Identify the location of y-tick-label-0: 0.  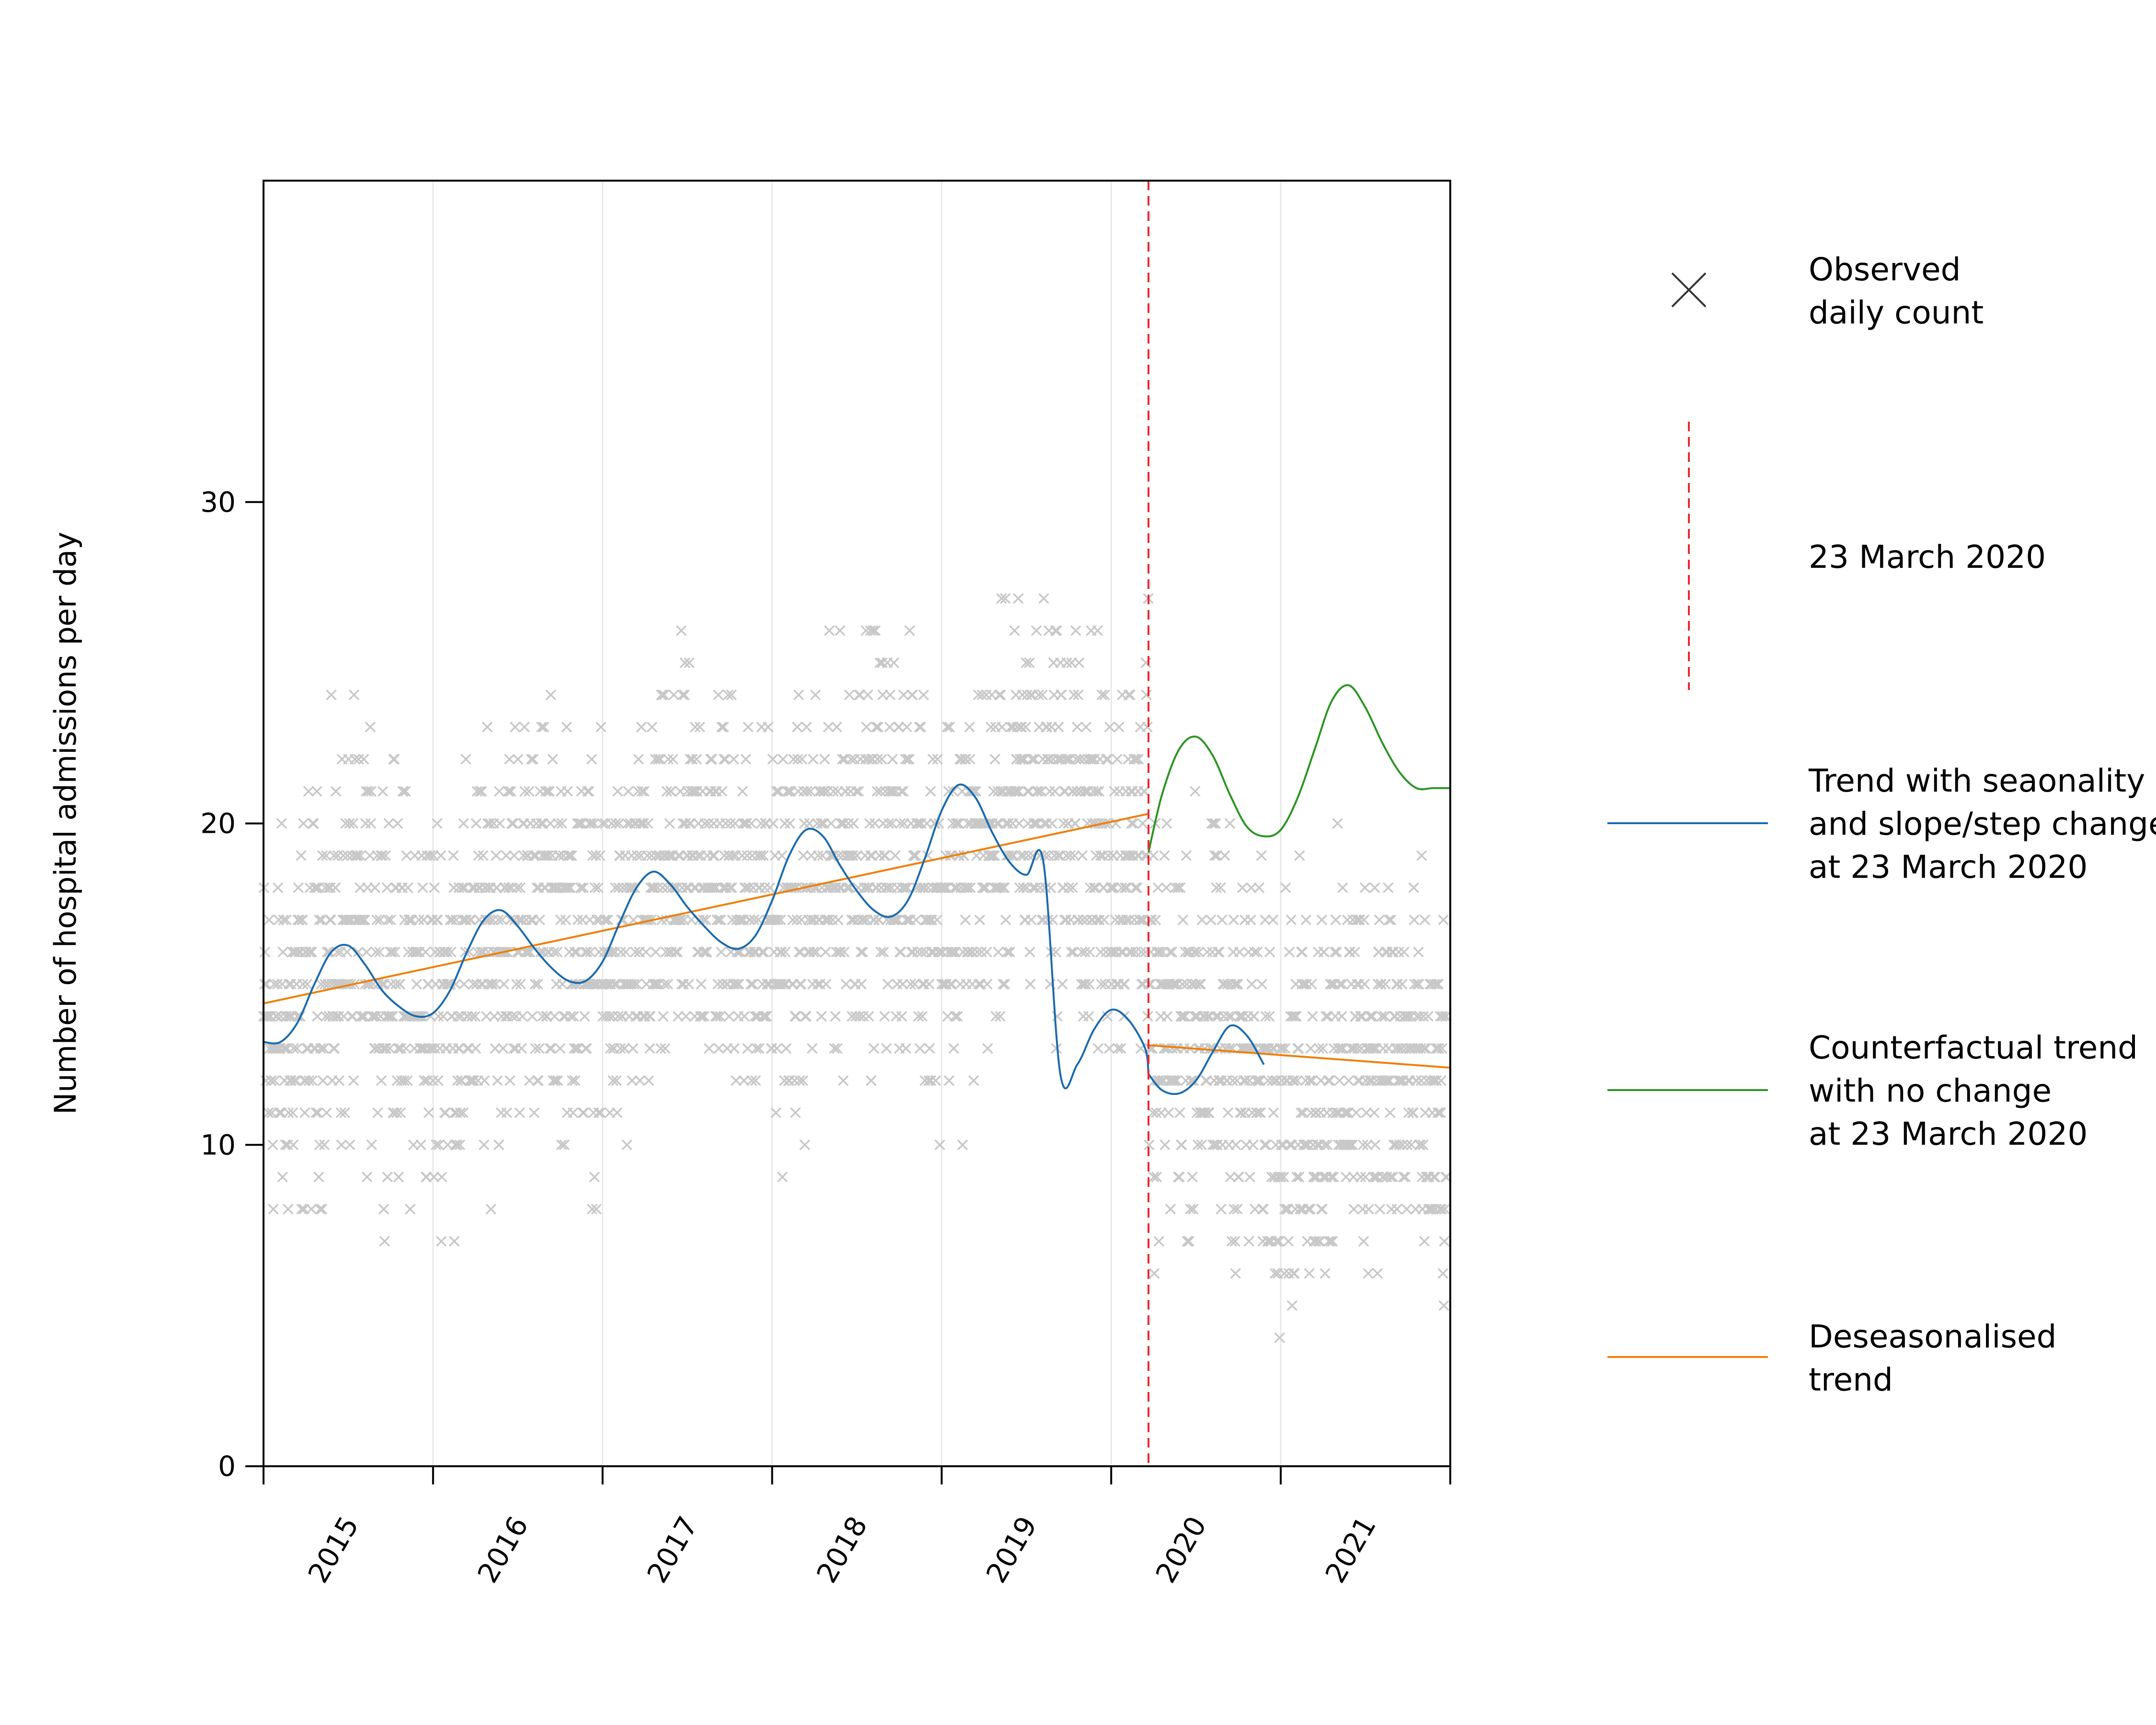
(227, 1466).